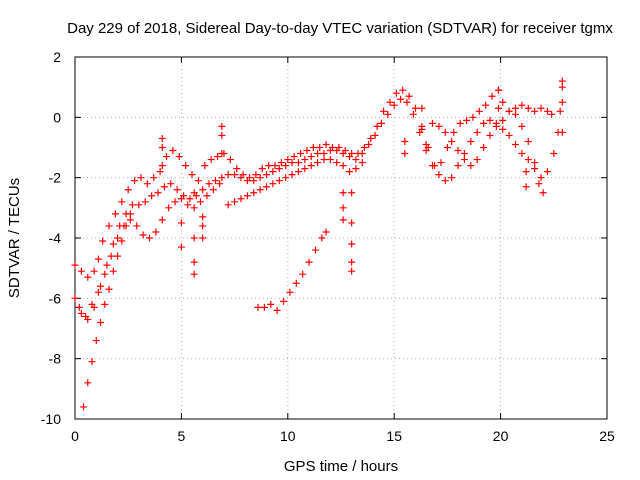  I want to click on x-tick-label: 0, so click(75, 436).